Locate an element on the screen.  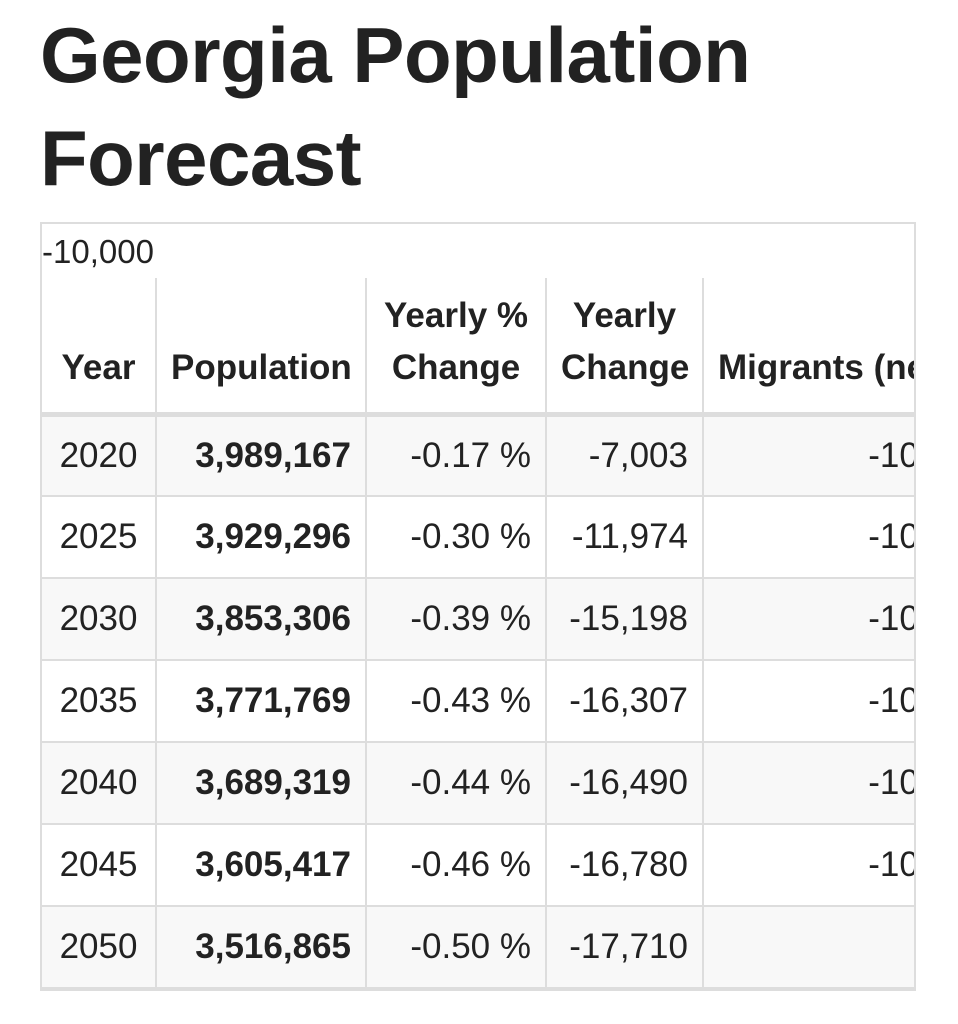
cell-yearly-change: -7,003 is located at coordinates (624, 455).